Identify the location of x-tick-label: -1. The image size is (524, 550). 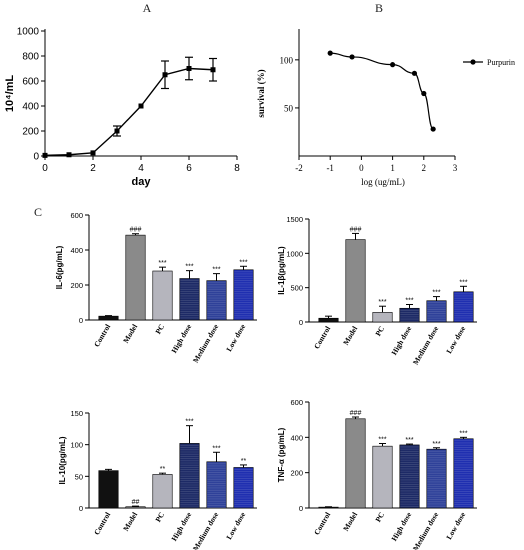
(330, 168).